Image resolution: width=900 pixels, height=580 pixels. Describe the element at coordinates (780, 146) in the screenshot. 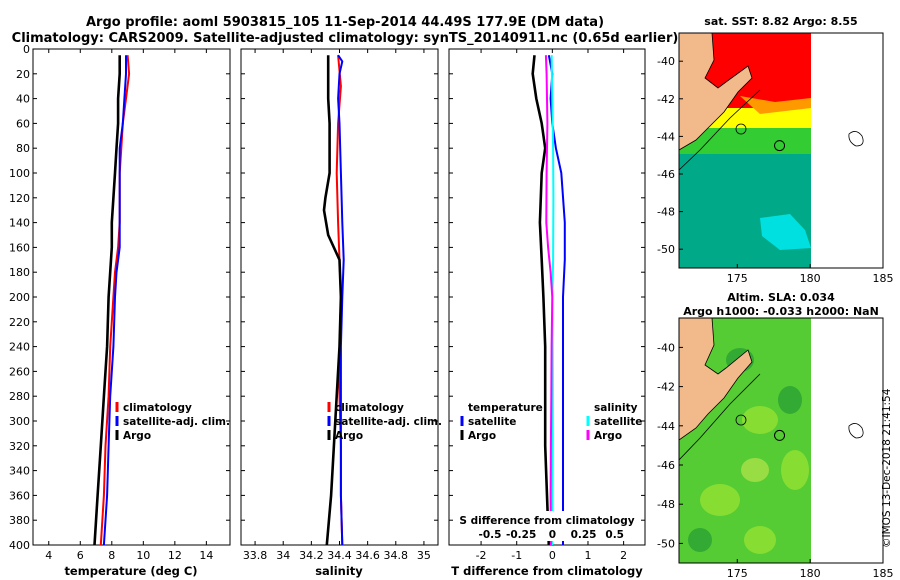

I see `sst-float-position-marker` at that location.